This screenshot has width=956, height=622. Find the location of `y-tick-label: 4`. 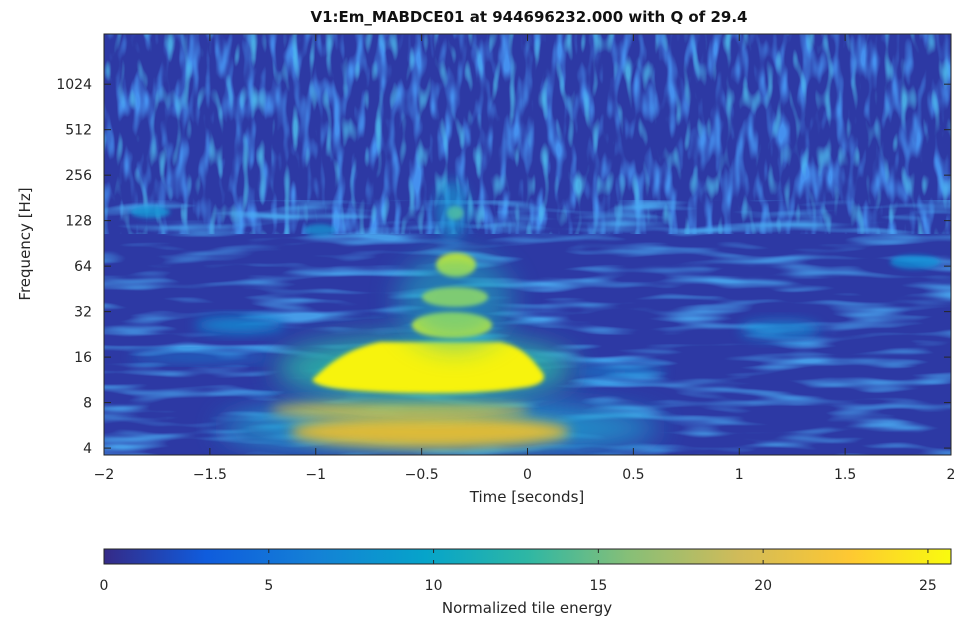

y-tick-label: 4 is located at coordinates (87, 449).